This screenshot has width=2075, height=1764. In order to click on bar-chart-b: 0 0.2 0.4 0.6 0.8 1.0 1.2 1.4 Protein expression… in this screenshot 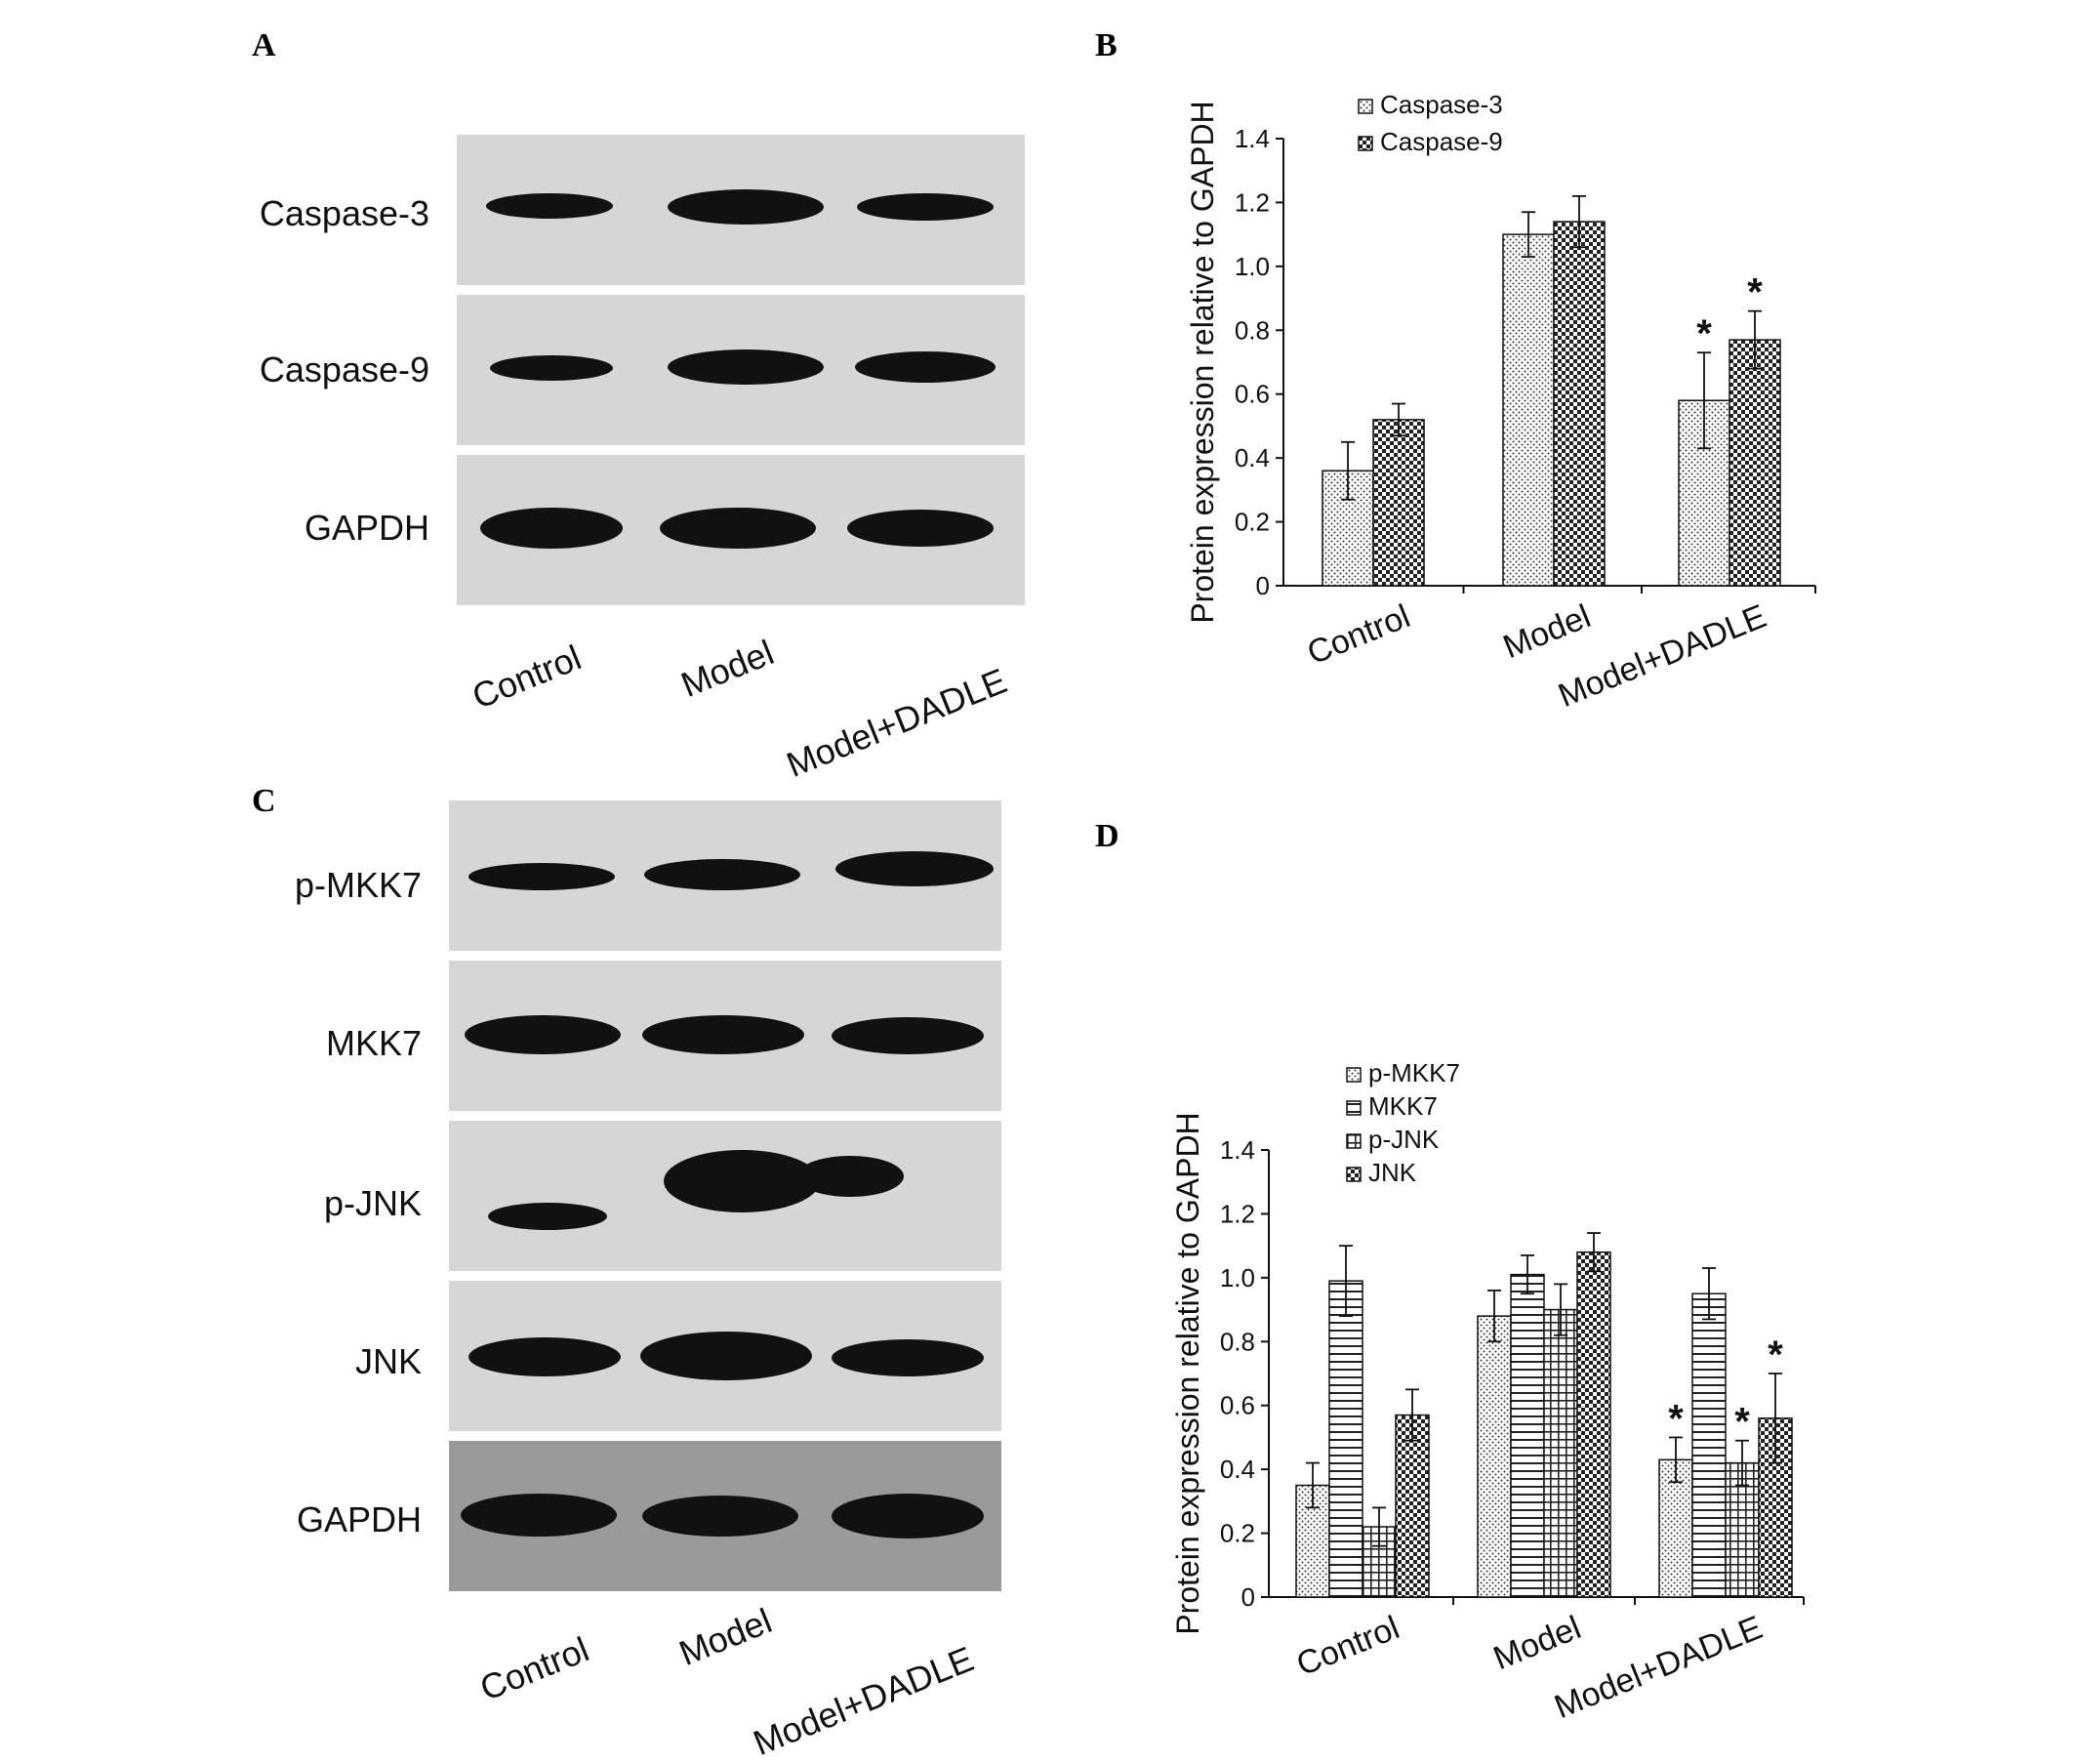, I will do `click(1500, 402)`.